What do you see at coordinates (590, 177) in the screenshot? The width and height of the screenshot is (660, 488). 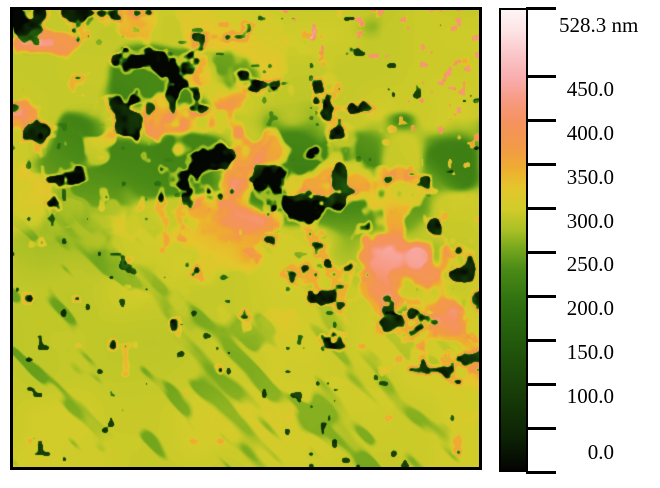 I see `colorbar-tick-label: 350.0` at bounding box center [590, 177].